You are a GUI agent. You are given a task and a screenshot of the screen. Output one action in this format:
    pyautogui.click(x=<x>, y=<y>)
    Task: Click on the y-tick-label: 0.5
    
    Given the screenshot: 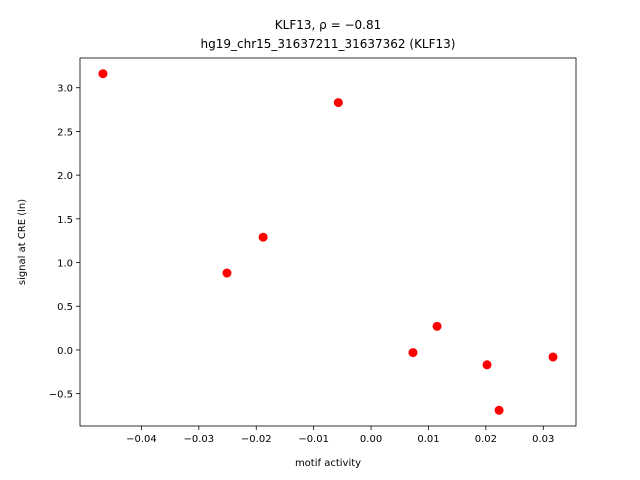 What is the action you would take?
    pyautogui.click(x=65, y=307)
    